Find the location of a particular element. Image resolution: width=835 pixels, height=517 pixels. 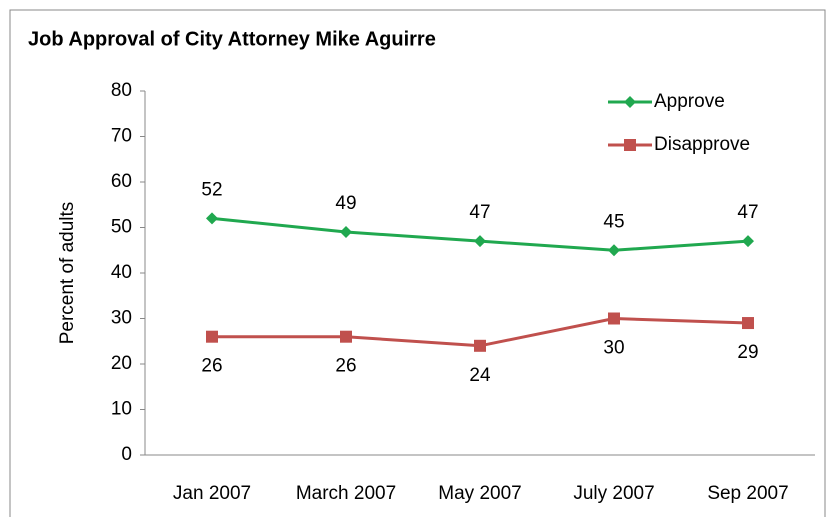

y-tick-label: 0 is located at coordinates (126, 454).